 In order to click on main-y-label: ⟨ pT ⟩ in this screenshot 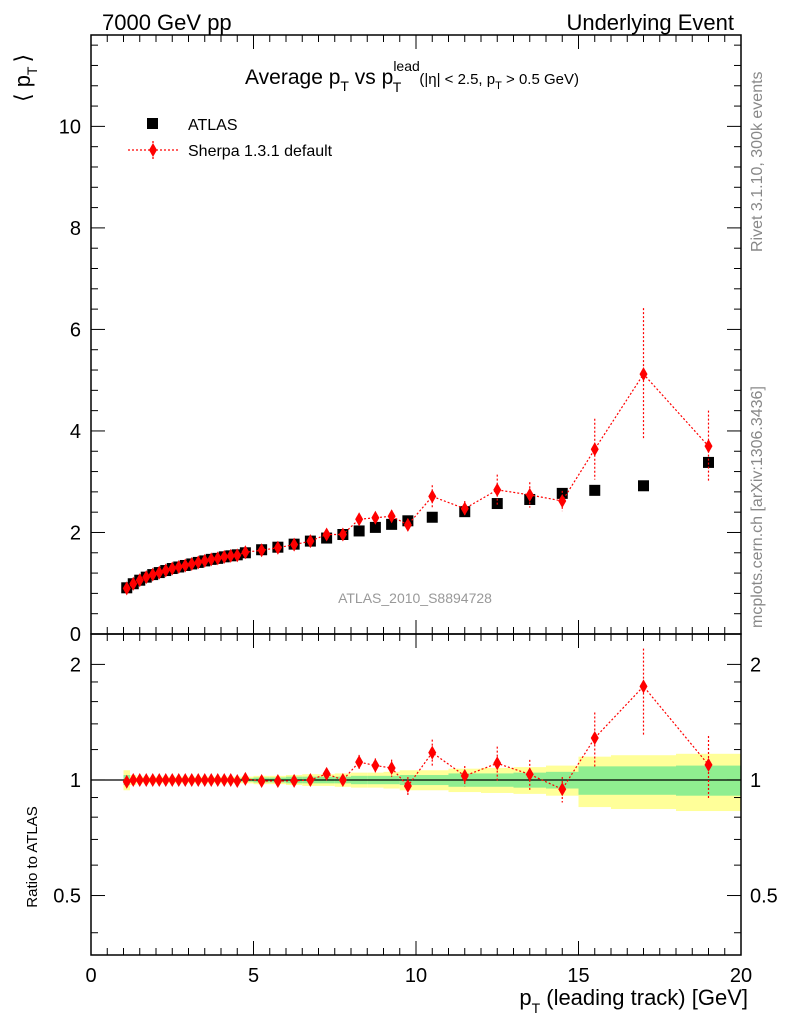, I will do `click(25, 78)`.